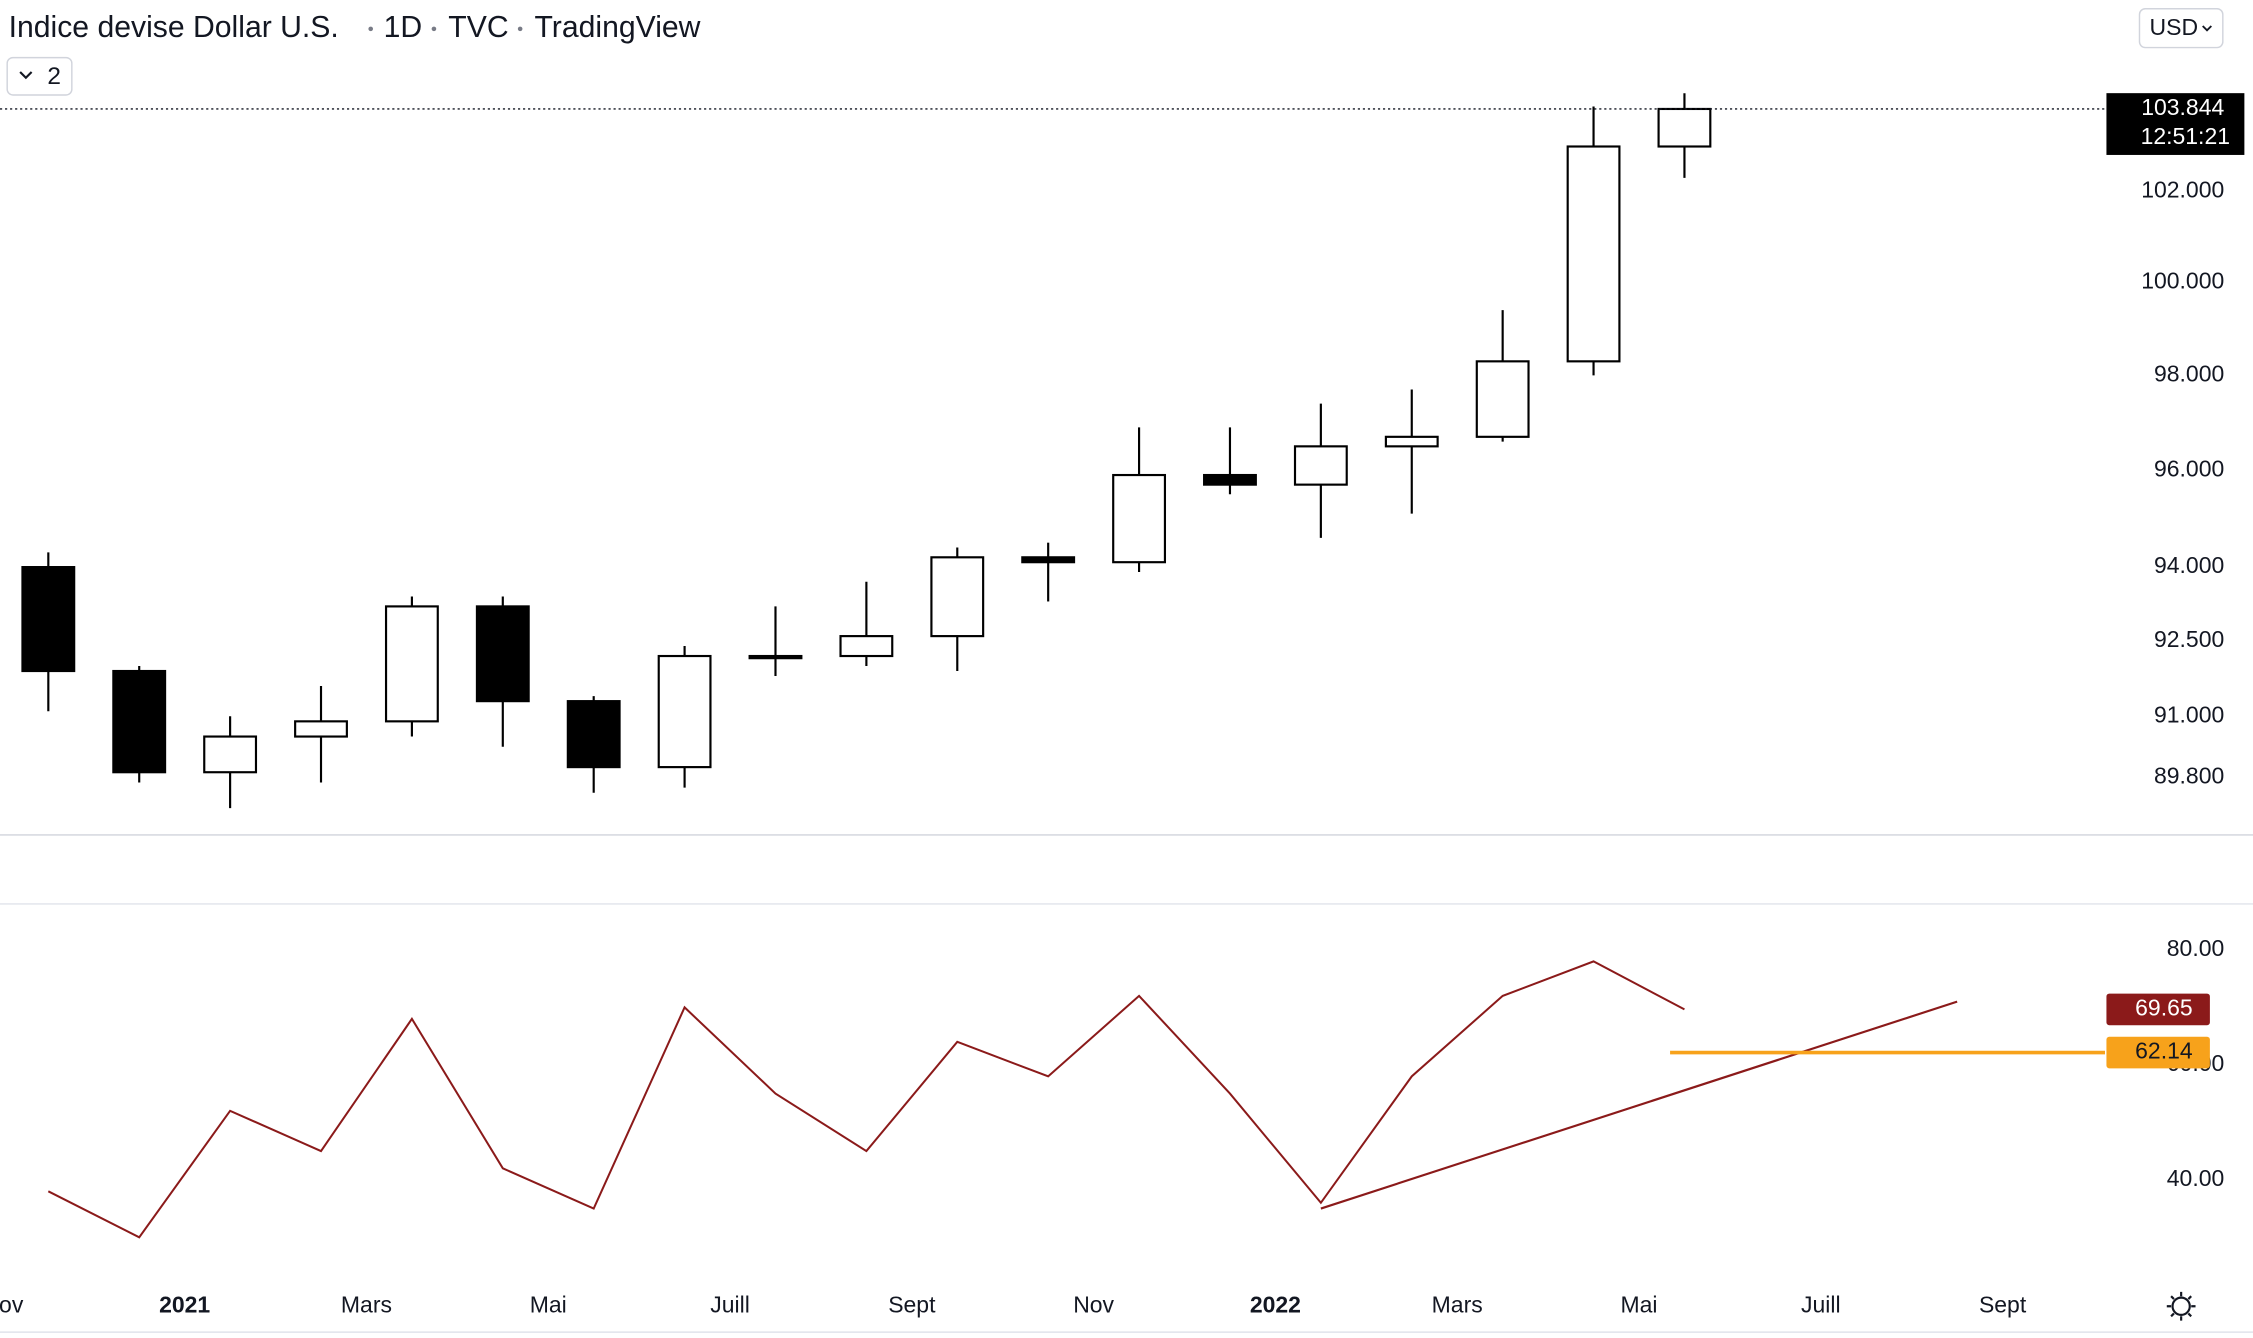 This screenshot has width=2253, height=1338. I want to click on chart-title: Indice devise Dollar U.S., so click(174, 27).